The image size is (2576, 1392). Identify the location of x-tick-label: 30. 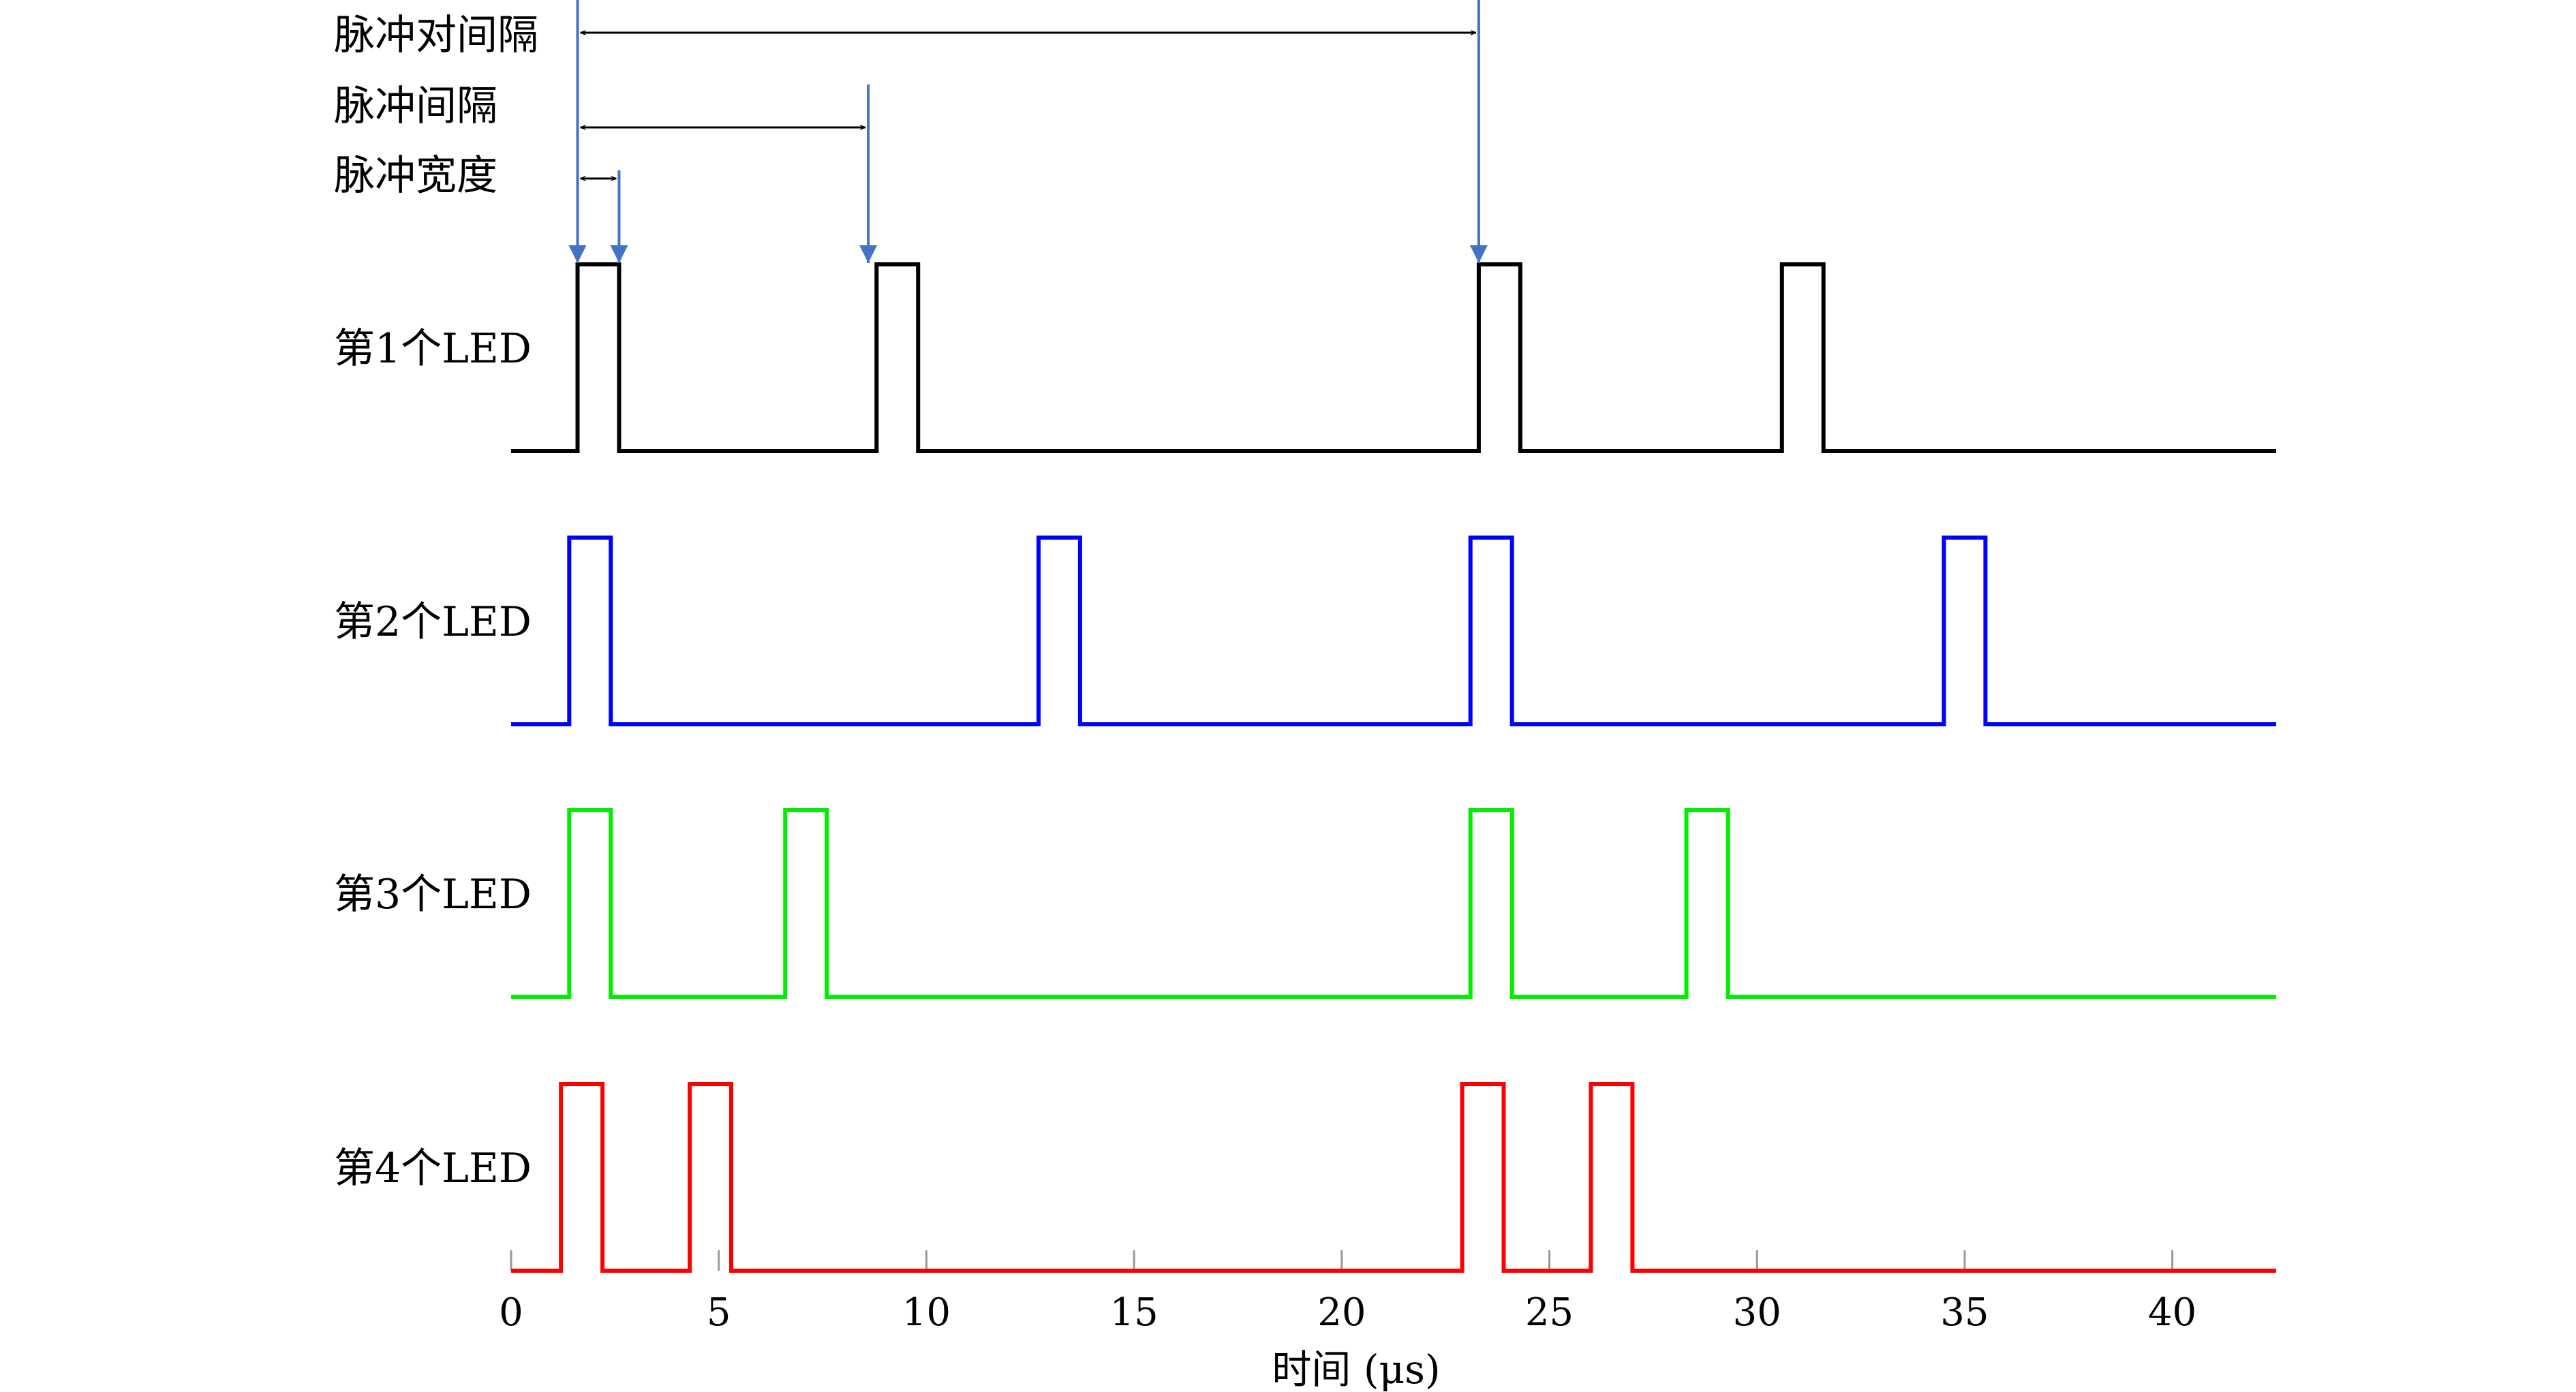
(1757, 1312).